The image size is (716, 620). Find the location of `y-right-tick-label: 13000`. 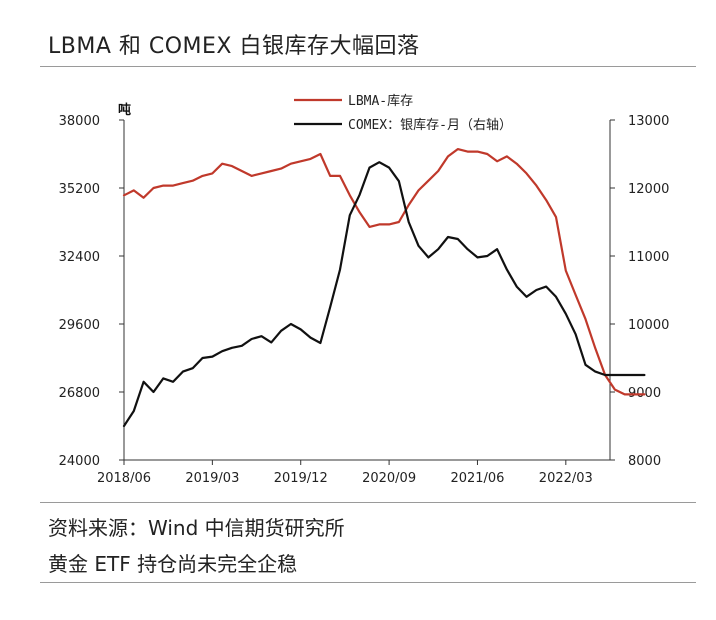

y-right-tick-label: 13000 is located at coordinates (648, 121).